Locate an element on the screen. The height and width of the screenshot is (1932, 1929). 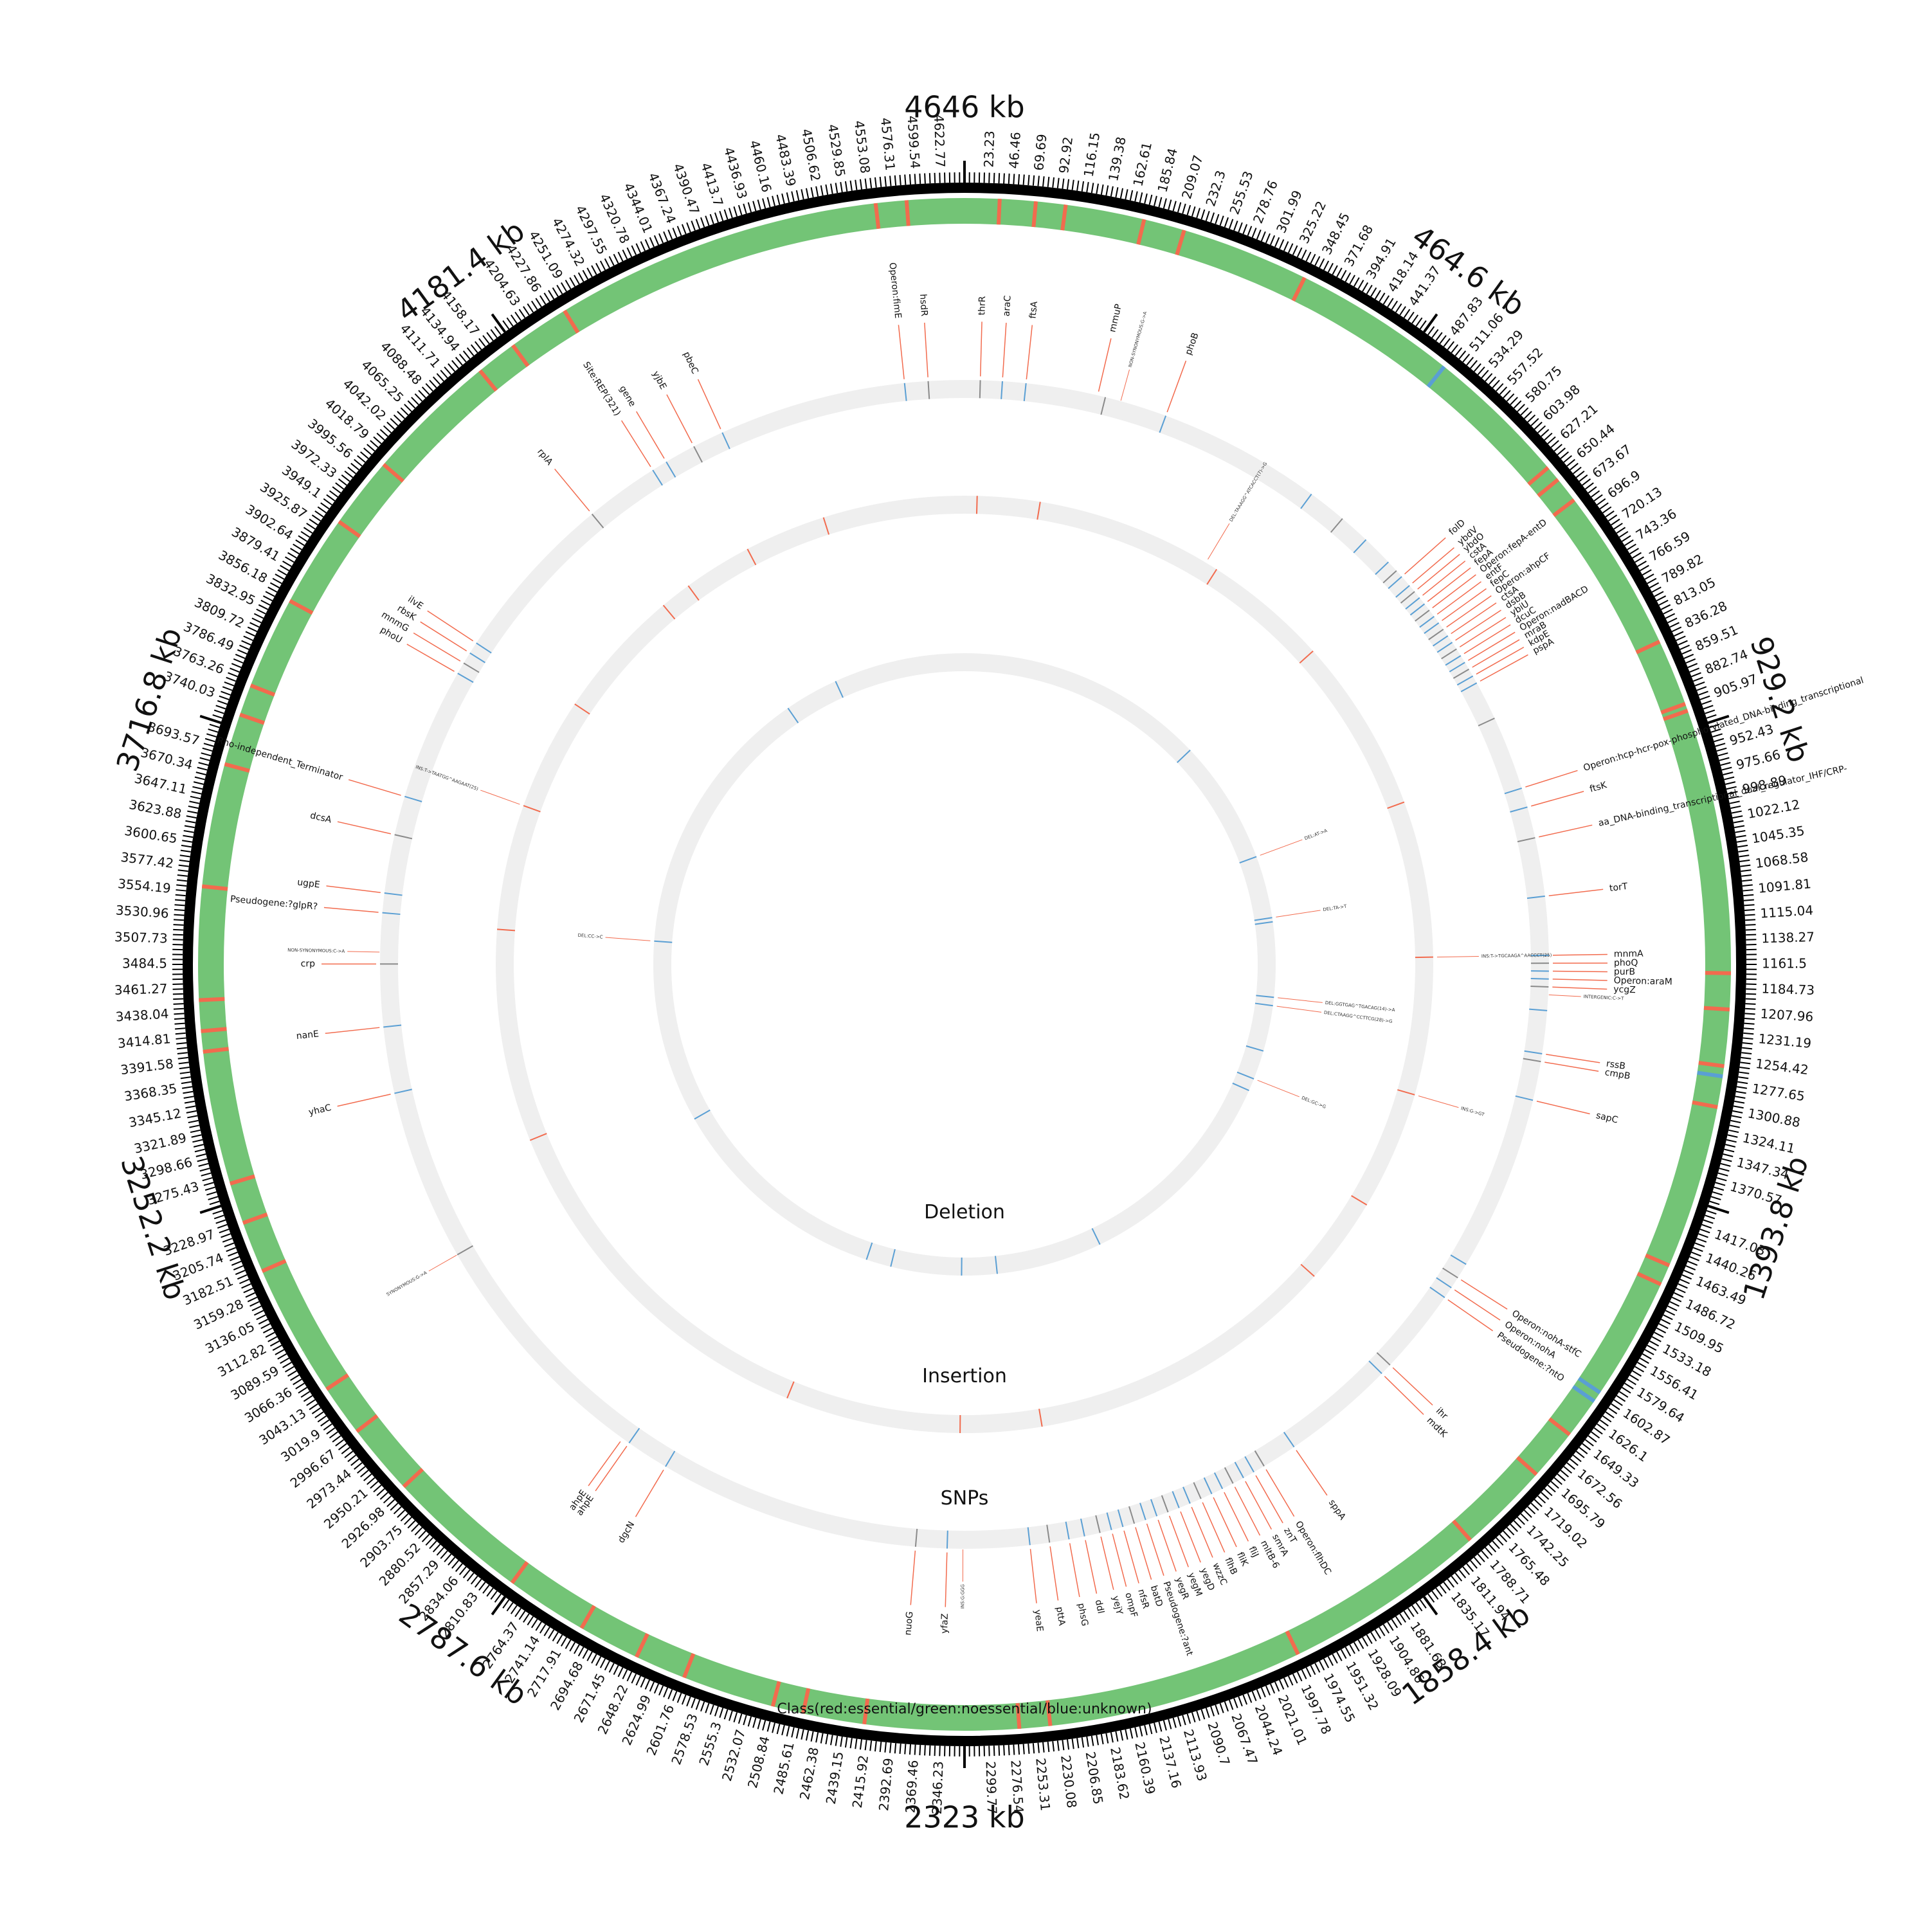
tick-label: 2415.92 is located at coordinates (860, 1782).